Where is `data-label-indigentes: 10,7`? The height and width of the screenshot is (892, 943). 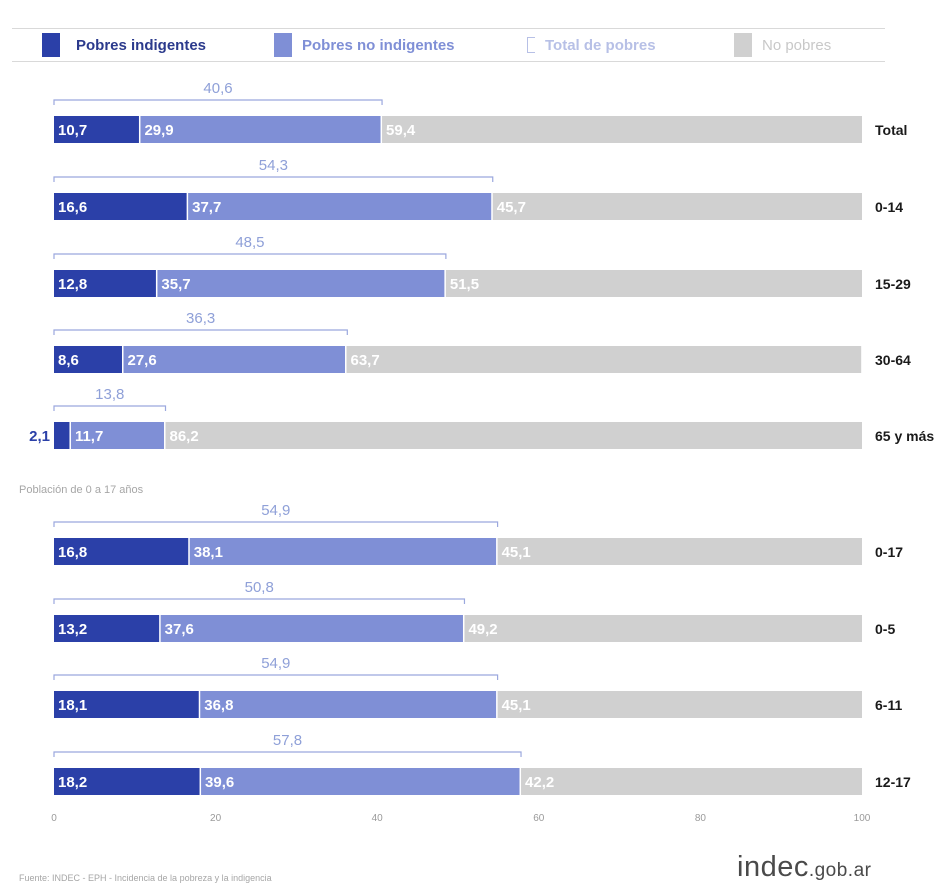
data-label-indigentes: 10,7 is located at coordinates (72, 130).